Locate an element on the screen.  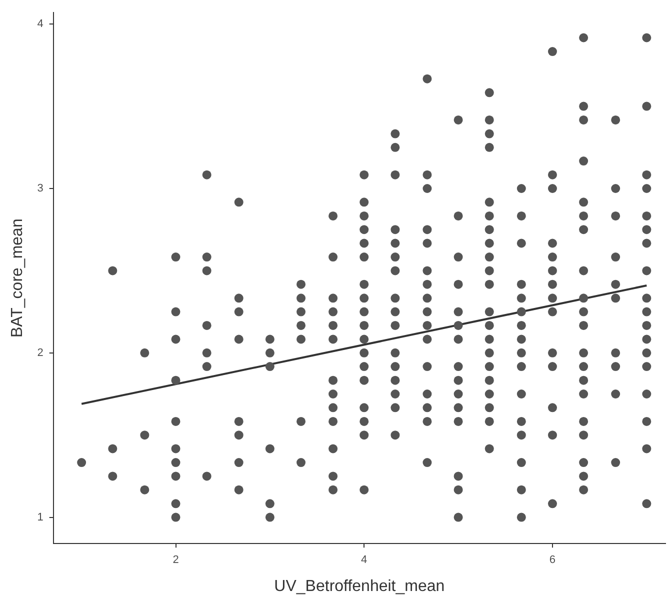
x-tick-label: 6 is located at coordinates (552, 560).